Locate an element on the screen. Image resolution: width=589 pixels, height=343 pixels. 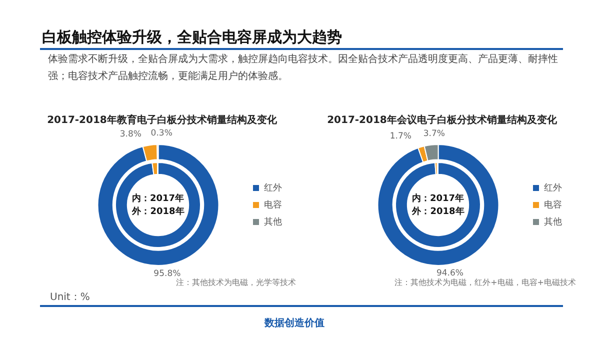
text: Unit：% is located at coordinates (70, 297).